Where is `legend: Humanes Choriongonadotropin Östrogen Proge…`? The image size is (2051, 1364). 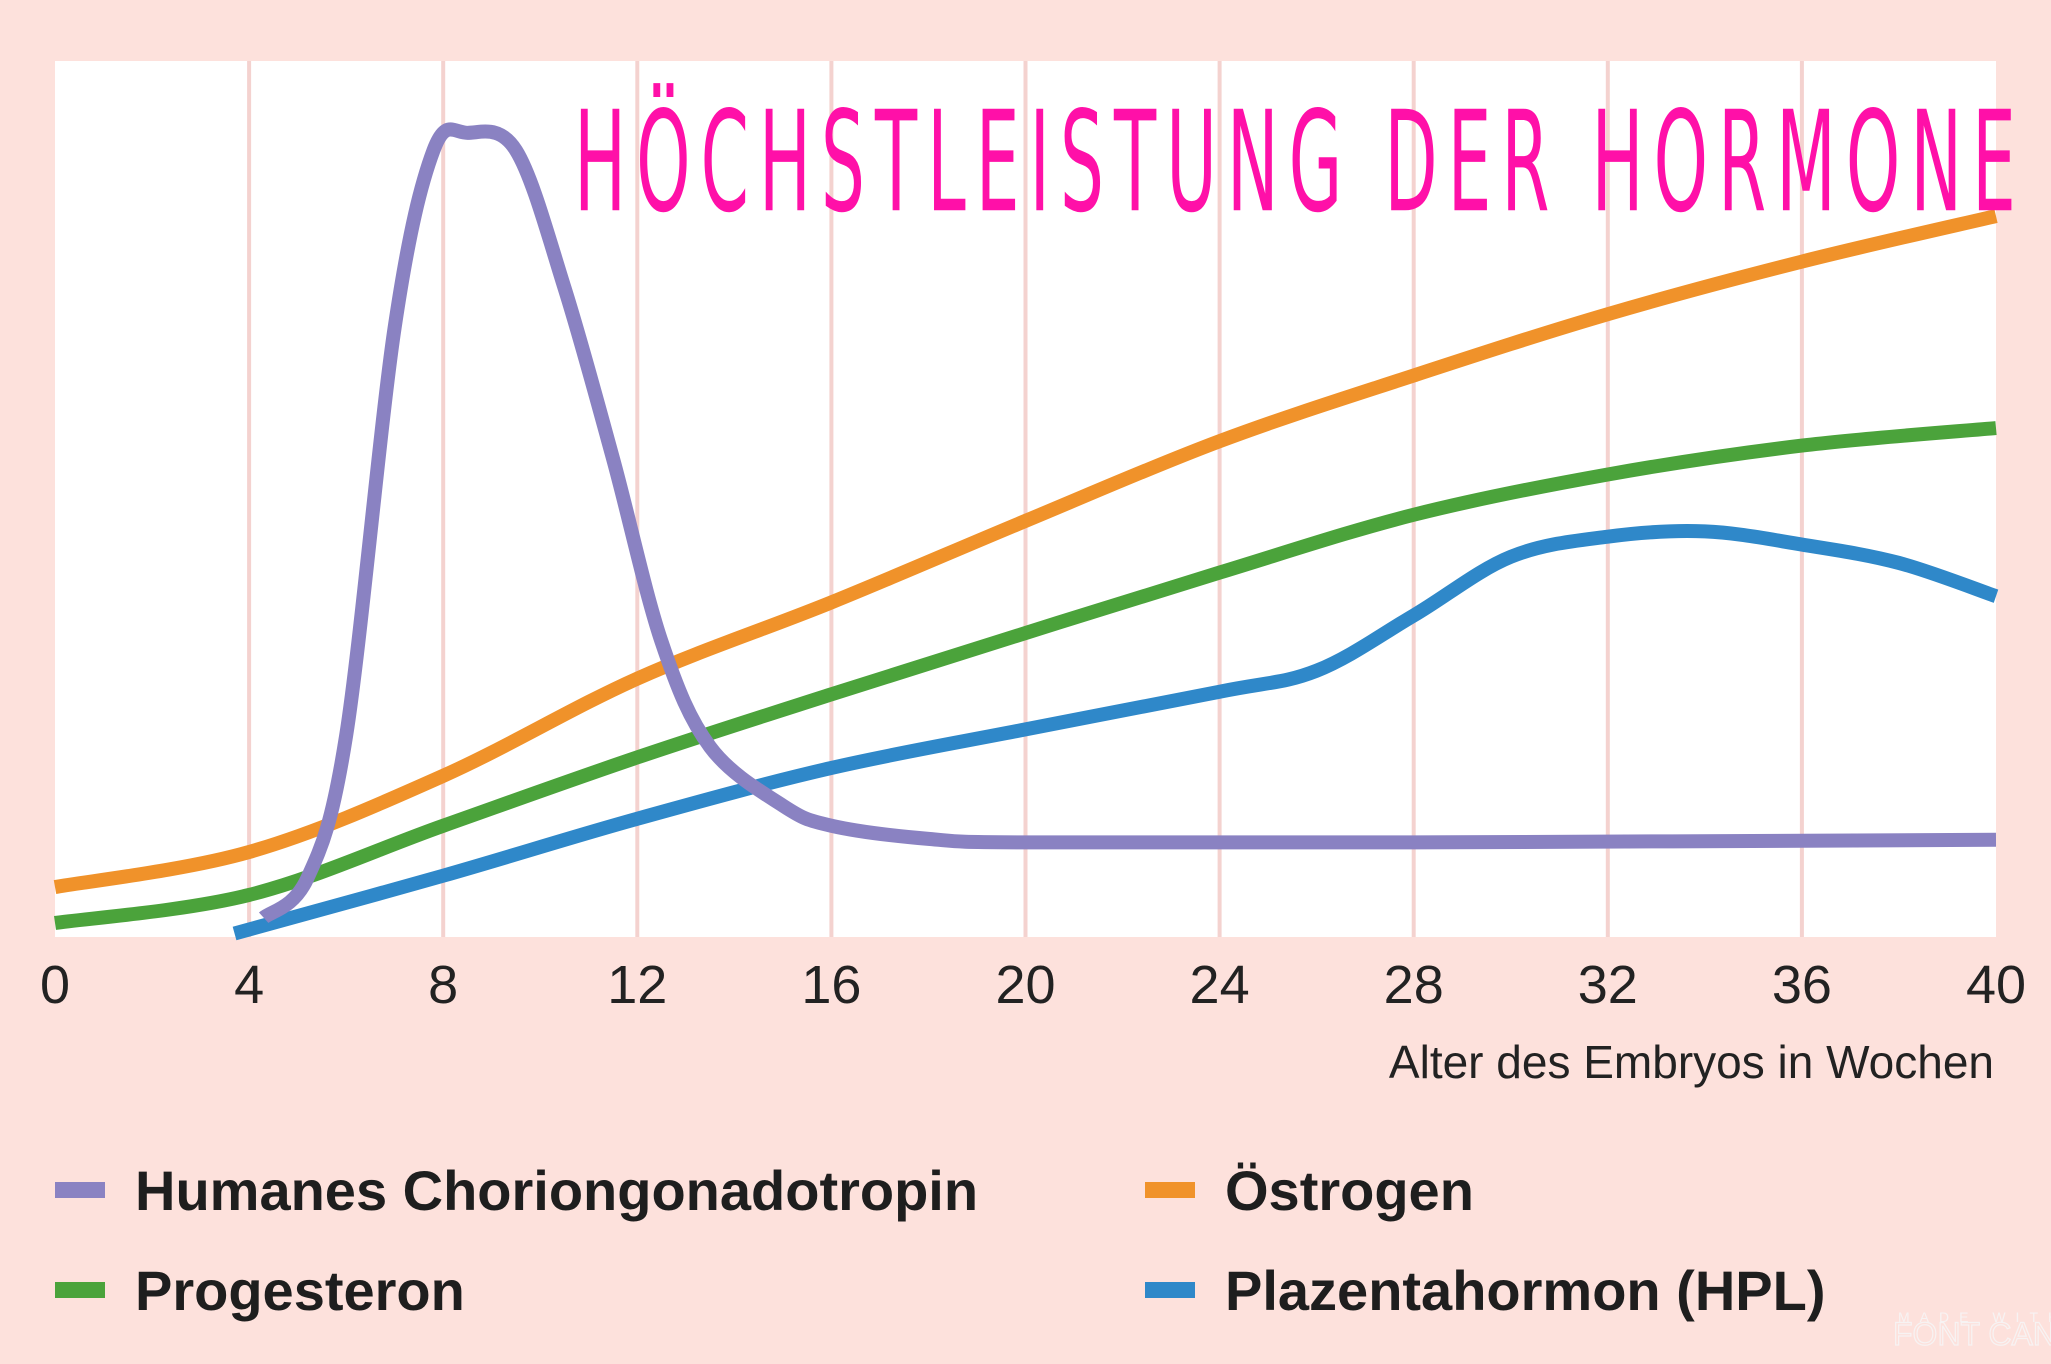
legend: Humanes Choriongonadotropin Östrogen Proge… is located at coordinates (940, 1240).